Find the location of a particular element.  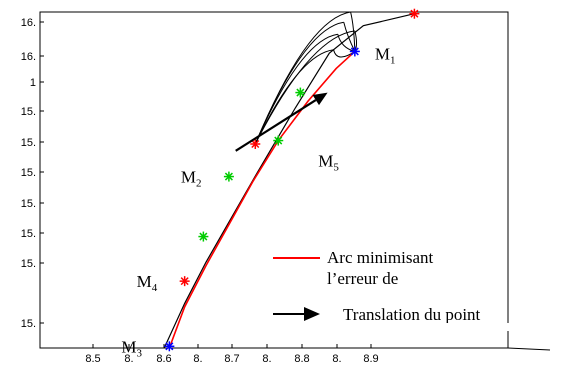

fan-curves is located at coordinates (306, 78).